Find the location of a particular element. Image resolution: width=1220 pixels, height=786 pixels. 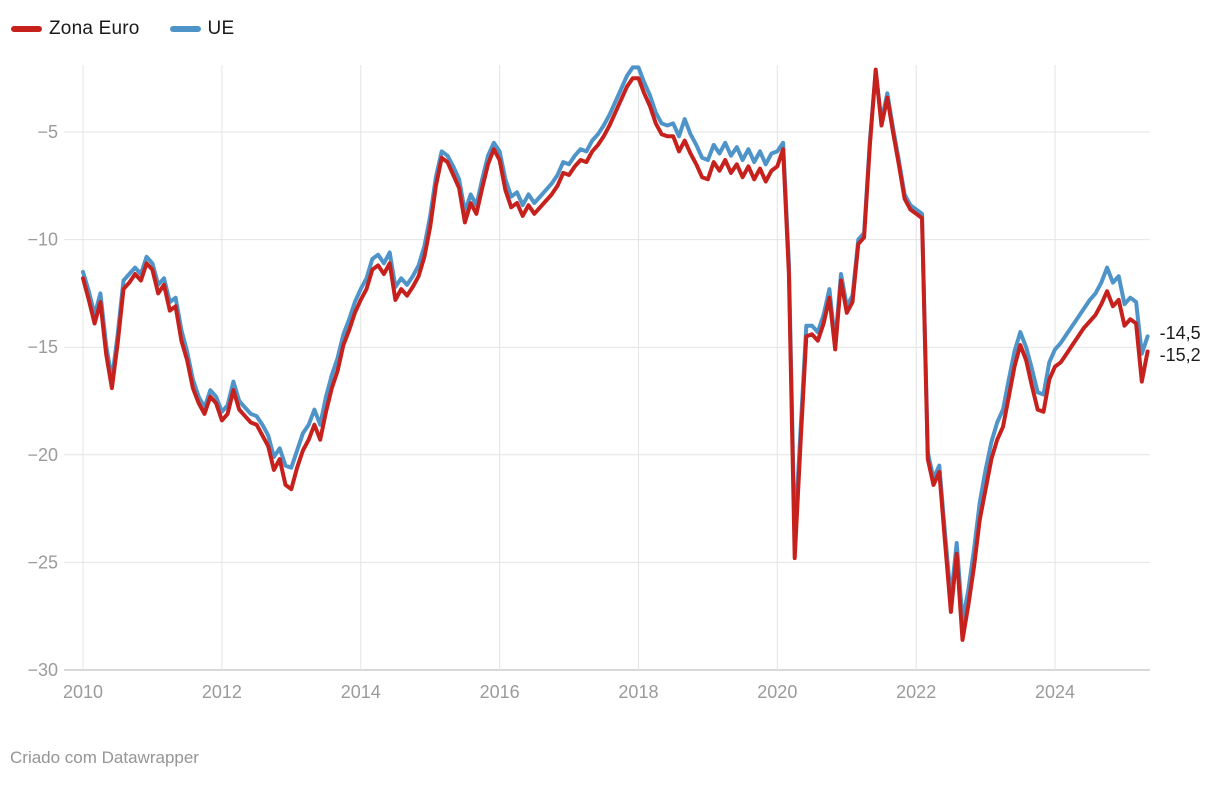

legend-item-zona-euro: Zona Euro is located at coordinates (75, 29).